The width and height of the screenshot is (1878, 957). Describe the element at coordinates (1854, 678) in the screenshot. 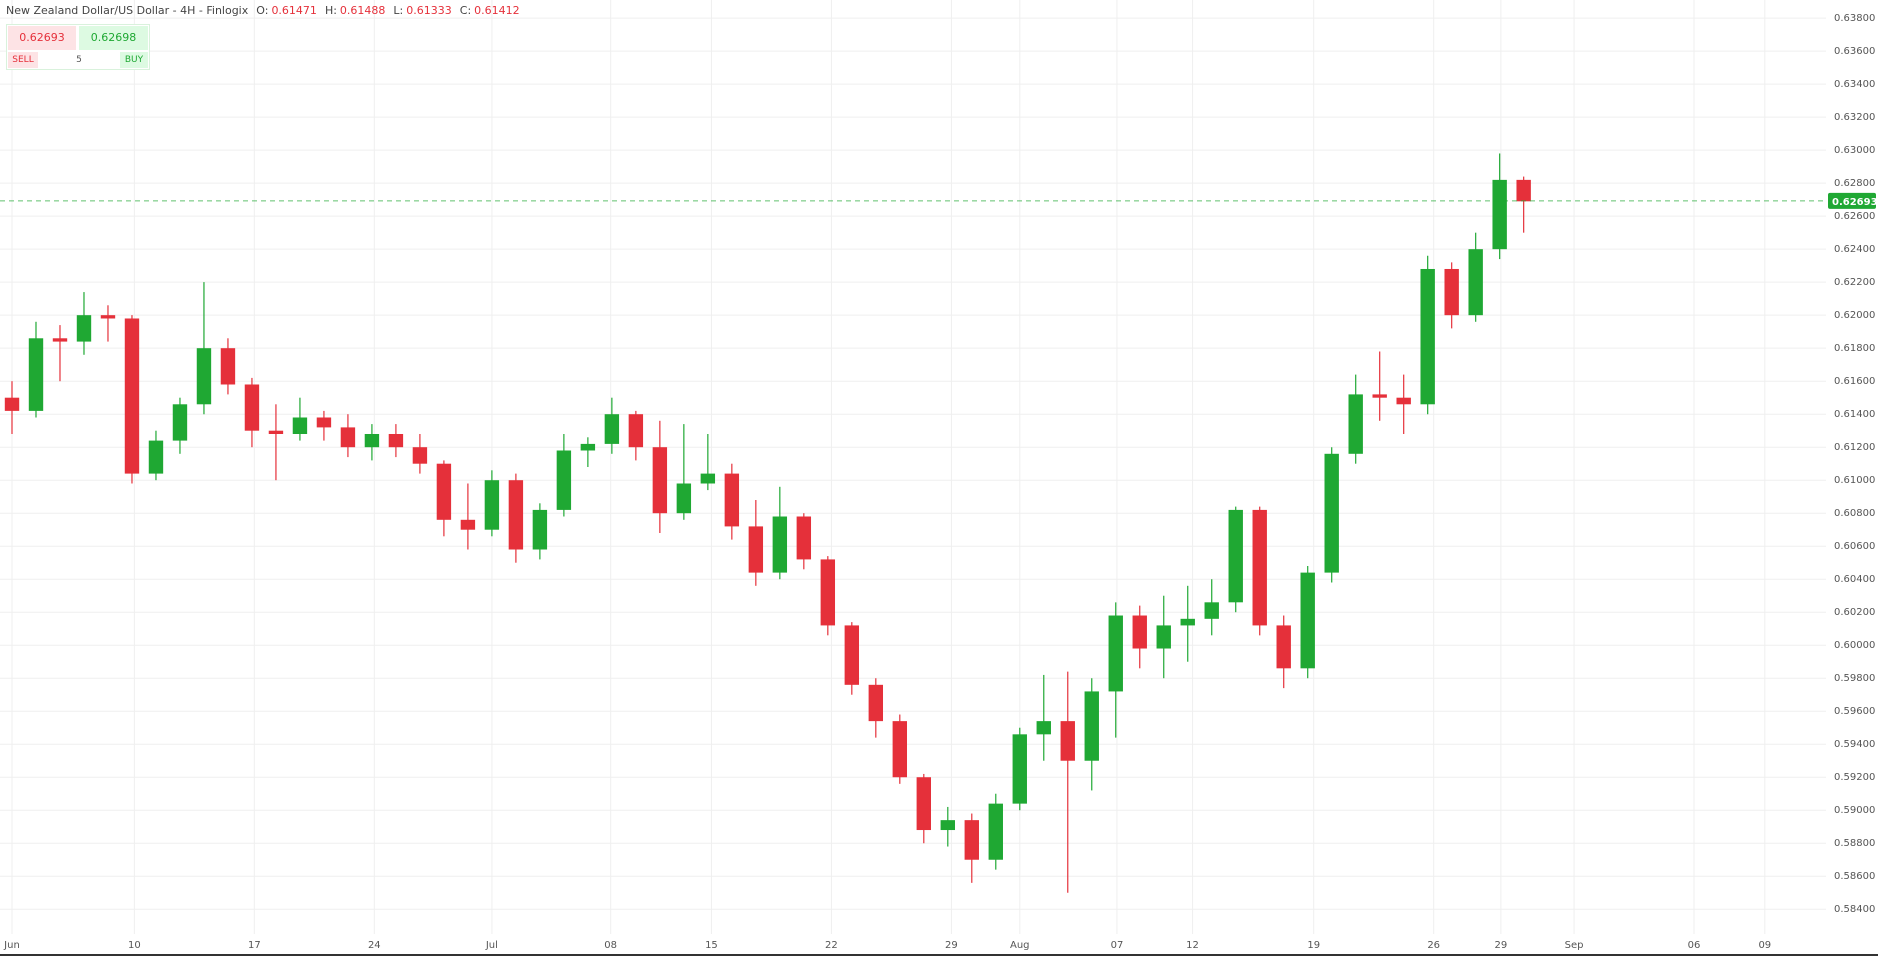

I see `y-tick-label: 0.59800` at that location.